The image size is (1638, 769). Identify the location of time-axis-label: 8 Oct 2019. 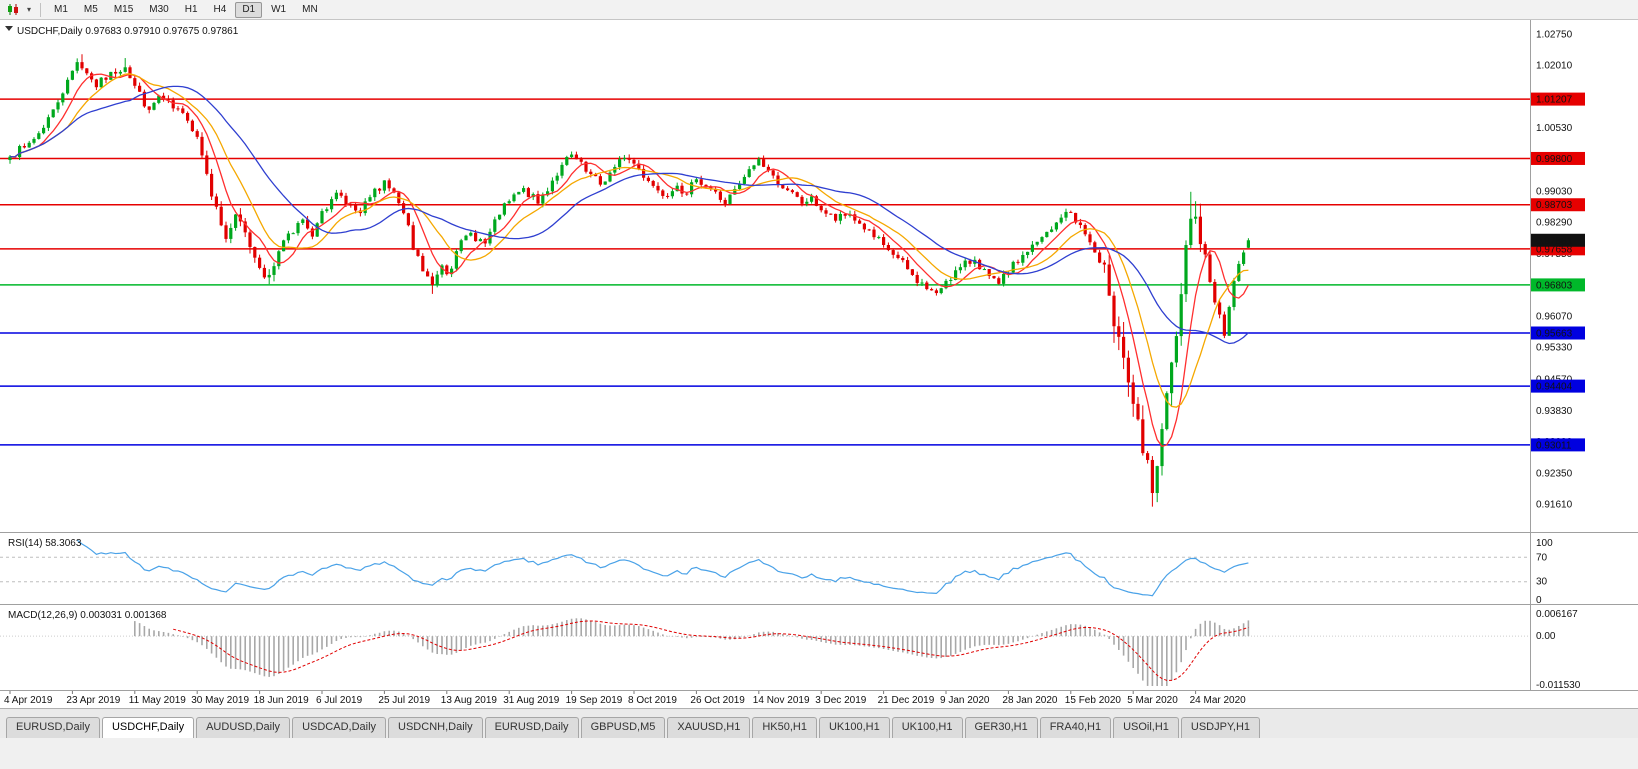
(652, 700).